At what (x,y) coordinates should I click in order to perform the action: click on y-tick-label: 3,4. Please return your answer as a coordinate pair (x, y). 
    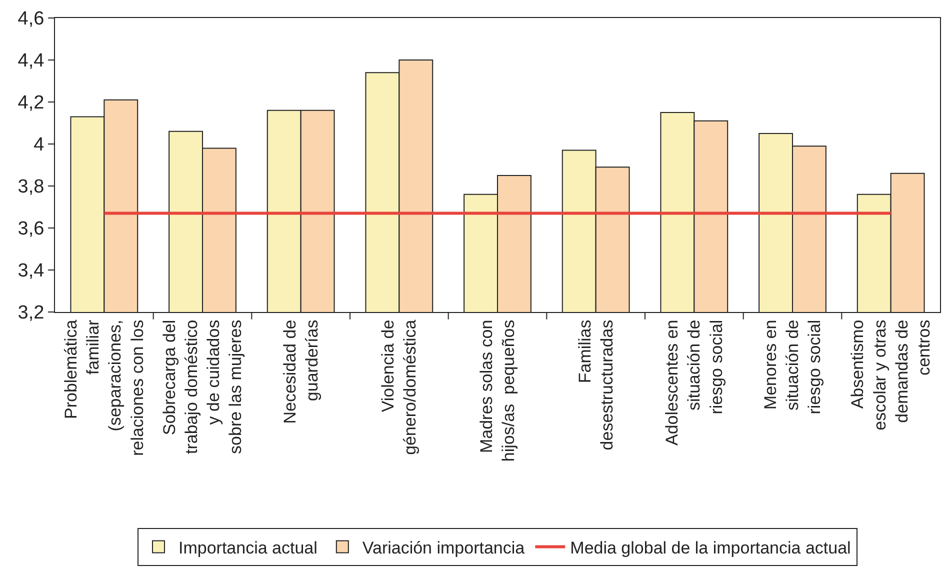
    Looking at the image, I should click on (31, 271).